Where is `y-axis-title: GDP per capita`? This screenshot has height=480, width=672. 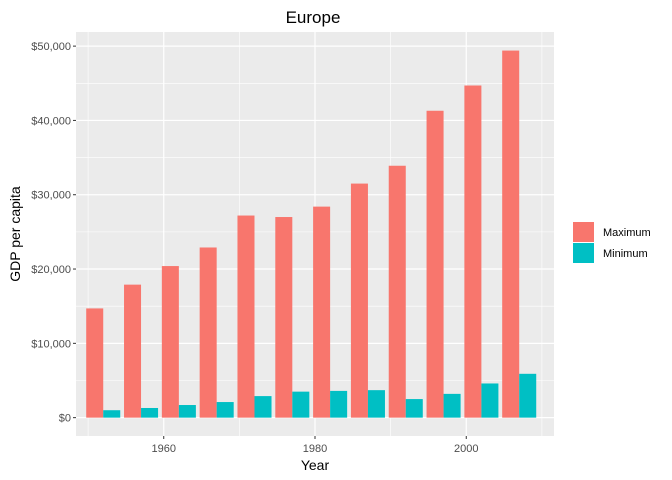
y-axis-title: GDP per capita is located at coordinates (15, 234).